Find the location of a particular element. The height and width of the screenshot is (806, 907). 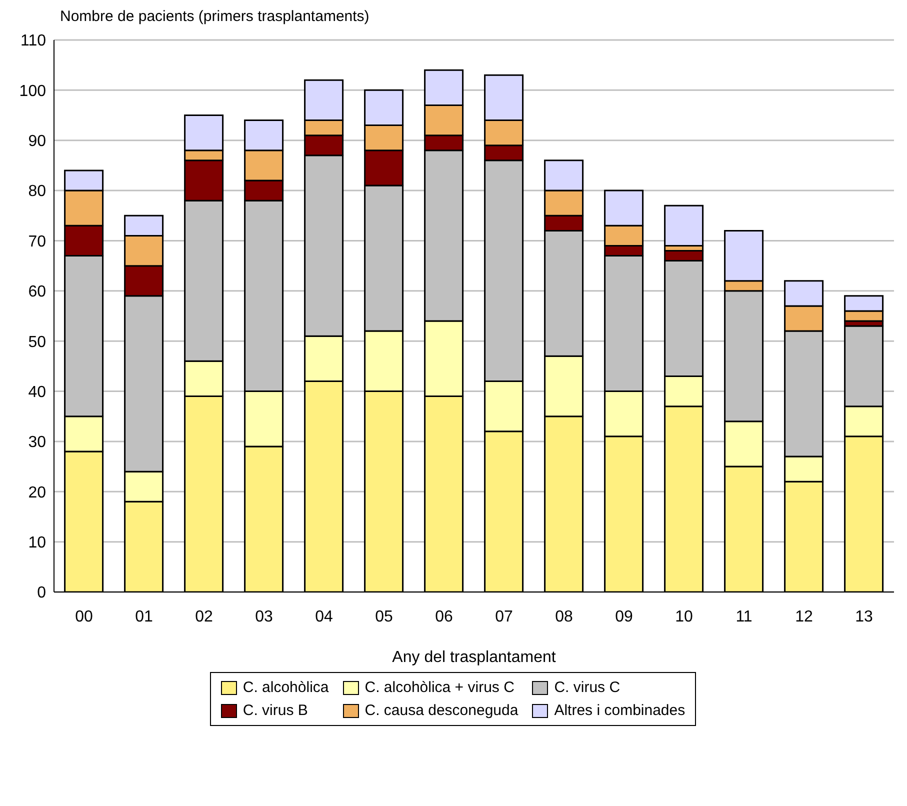

y-tick-label: 110 is located at coordinates (33, 41).